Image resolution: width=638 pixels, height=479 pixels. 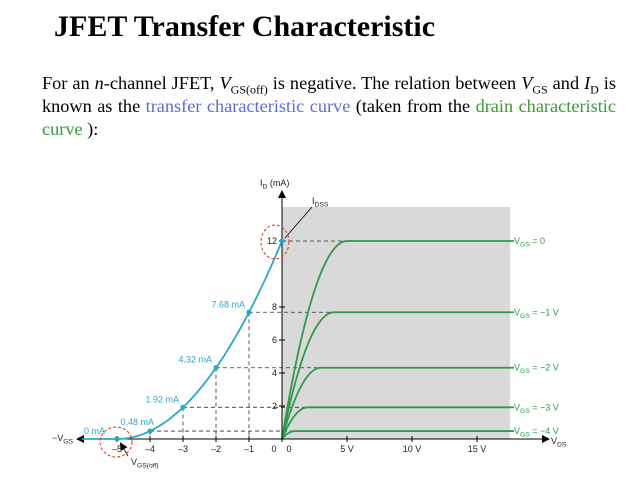 What do you see at coordinates (94, 431) in the screenshot?
I see `transfer-point-label: 0 mA` at bounding box center [94, 431].